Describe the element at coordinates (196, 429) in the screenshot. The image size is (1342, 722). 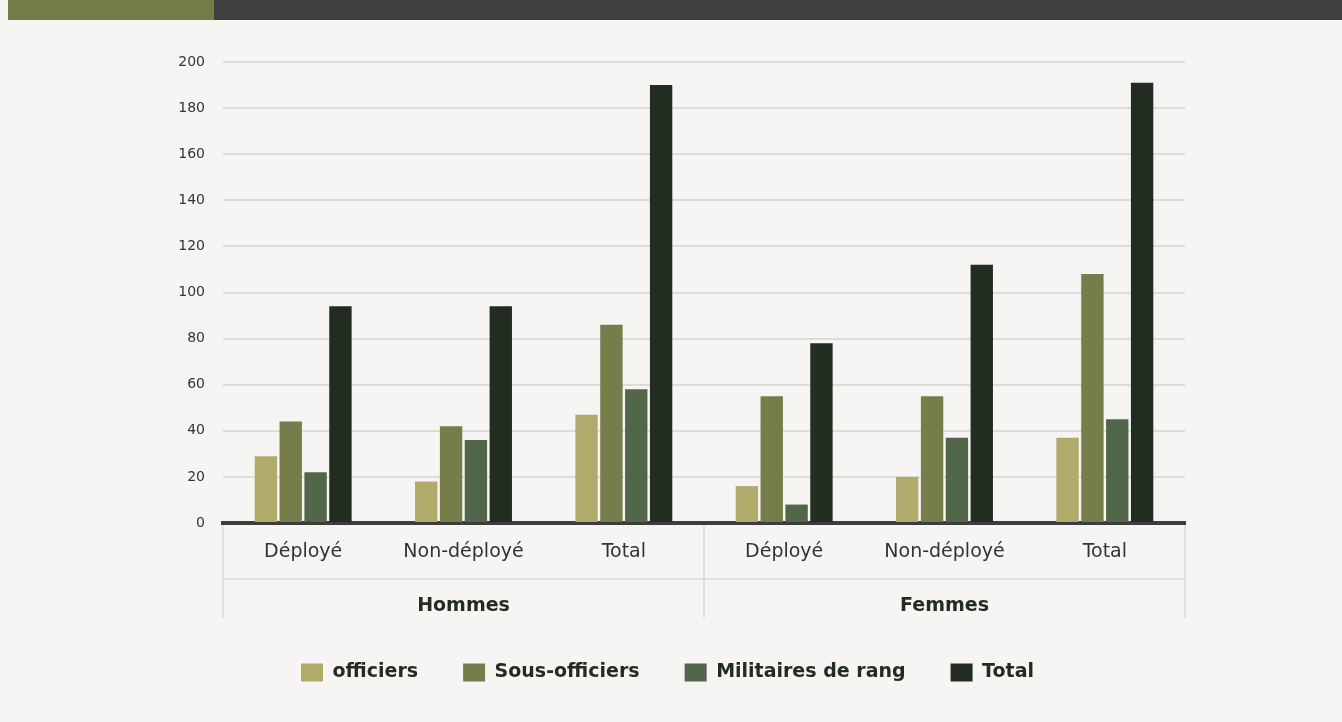
I see `y-tick-label: 40` at that location.